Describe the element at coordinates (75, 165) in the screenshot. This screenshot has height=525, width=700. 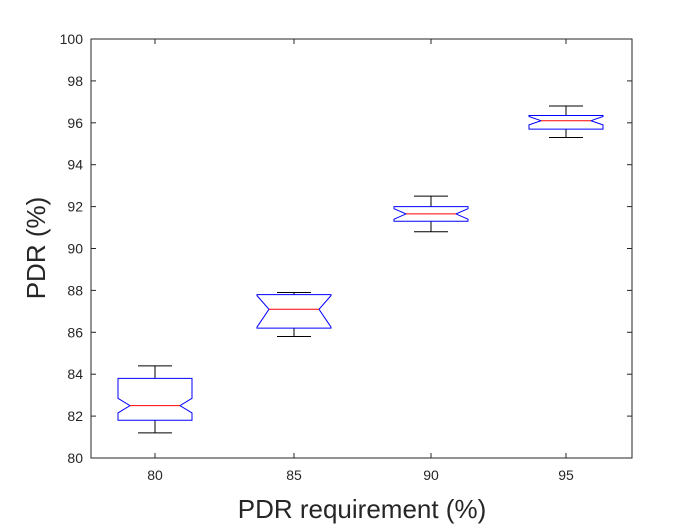
I see `y-tick-label: 94` at that location.